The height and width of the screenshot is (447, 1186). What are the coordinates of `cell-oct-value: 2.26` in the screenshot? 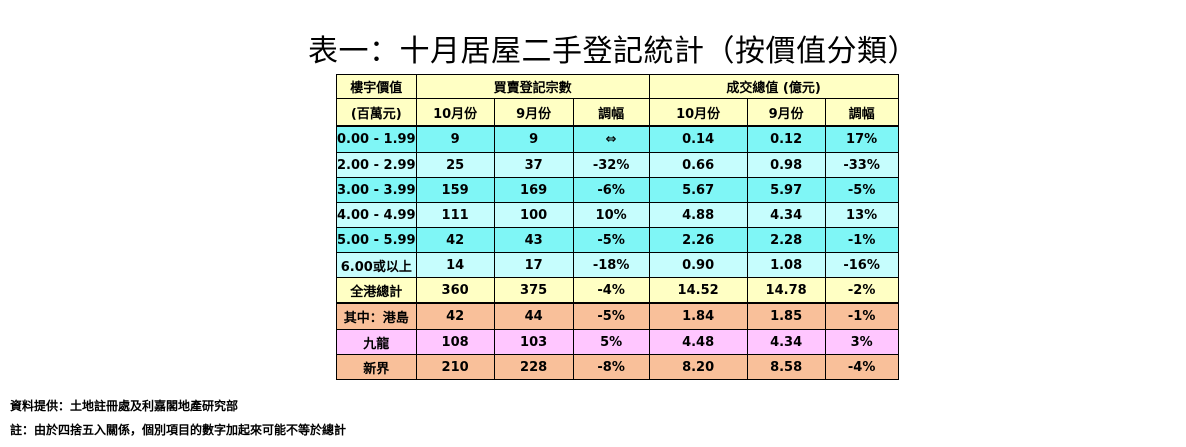 It's located at (698, 240).